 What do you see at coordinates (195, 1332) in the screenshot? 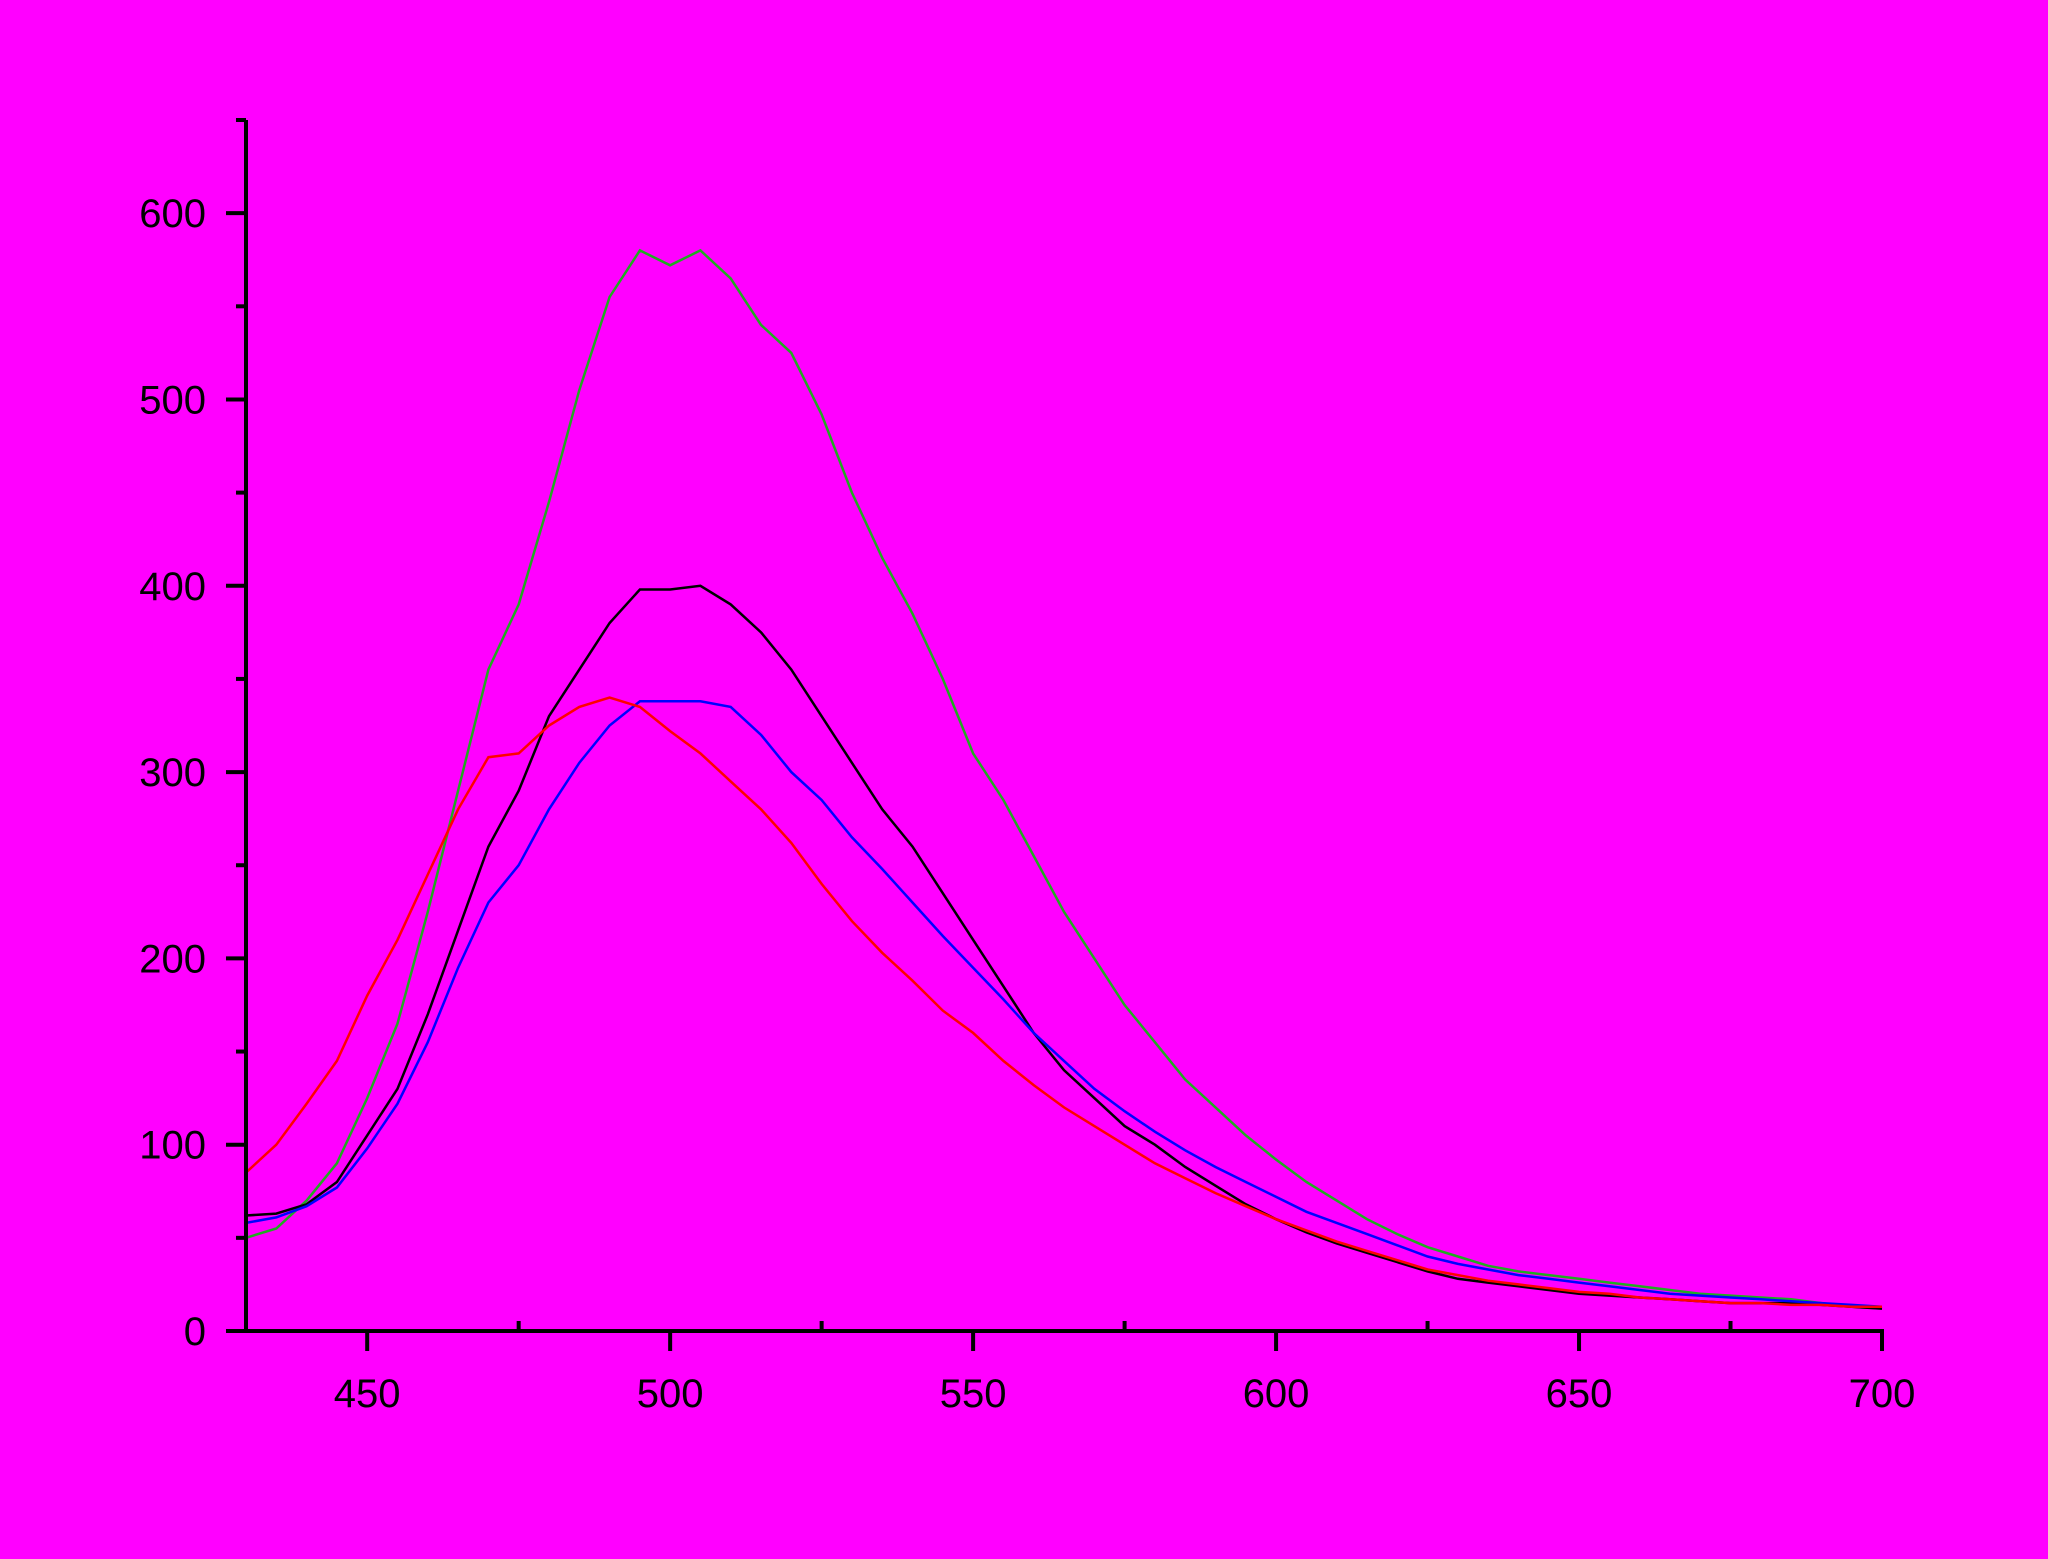
I see `y-tick-label: 0` at bounding box center [195, 1332].